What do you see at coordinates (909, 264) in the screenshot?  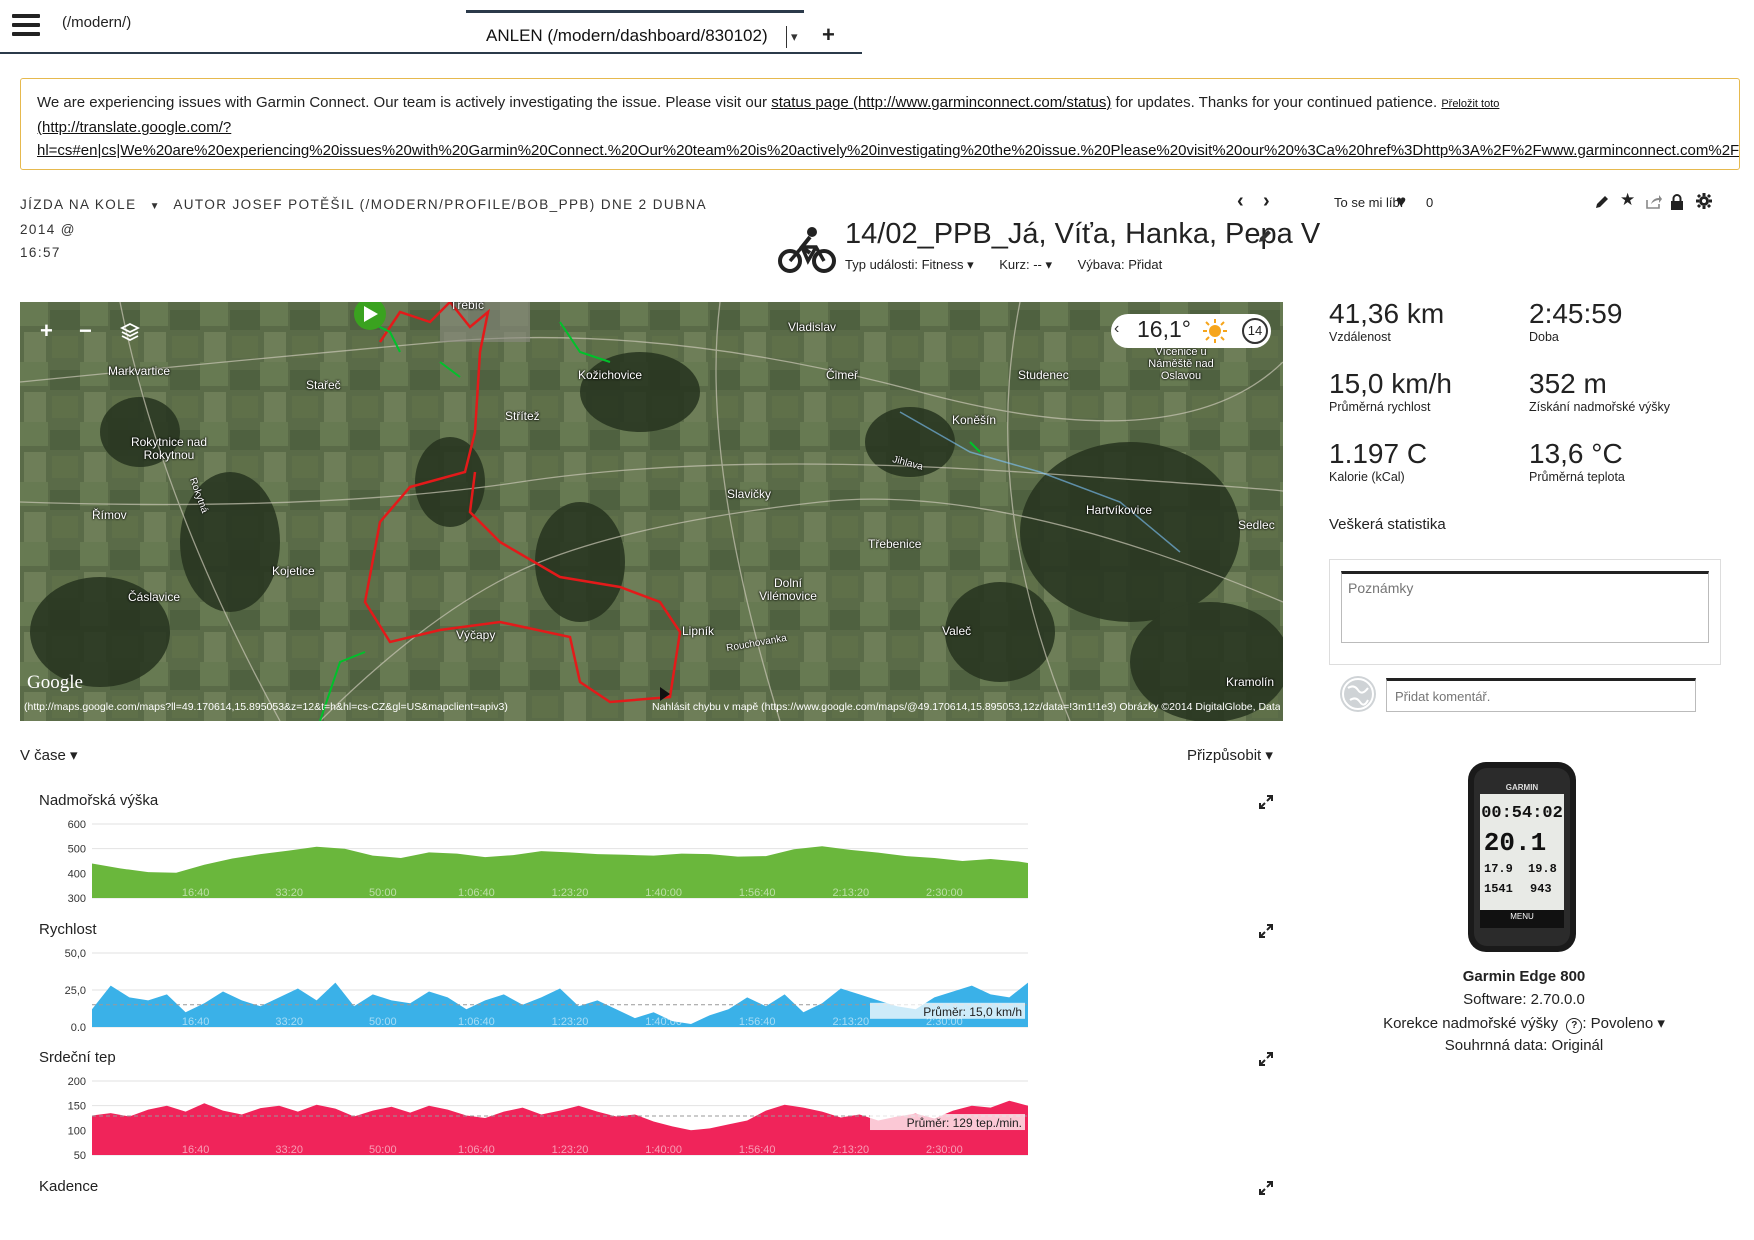 I see `event-type-dropdown: Typ události: Fitness ▾` at bounding box center [909, 264].